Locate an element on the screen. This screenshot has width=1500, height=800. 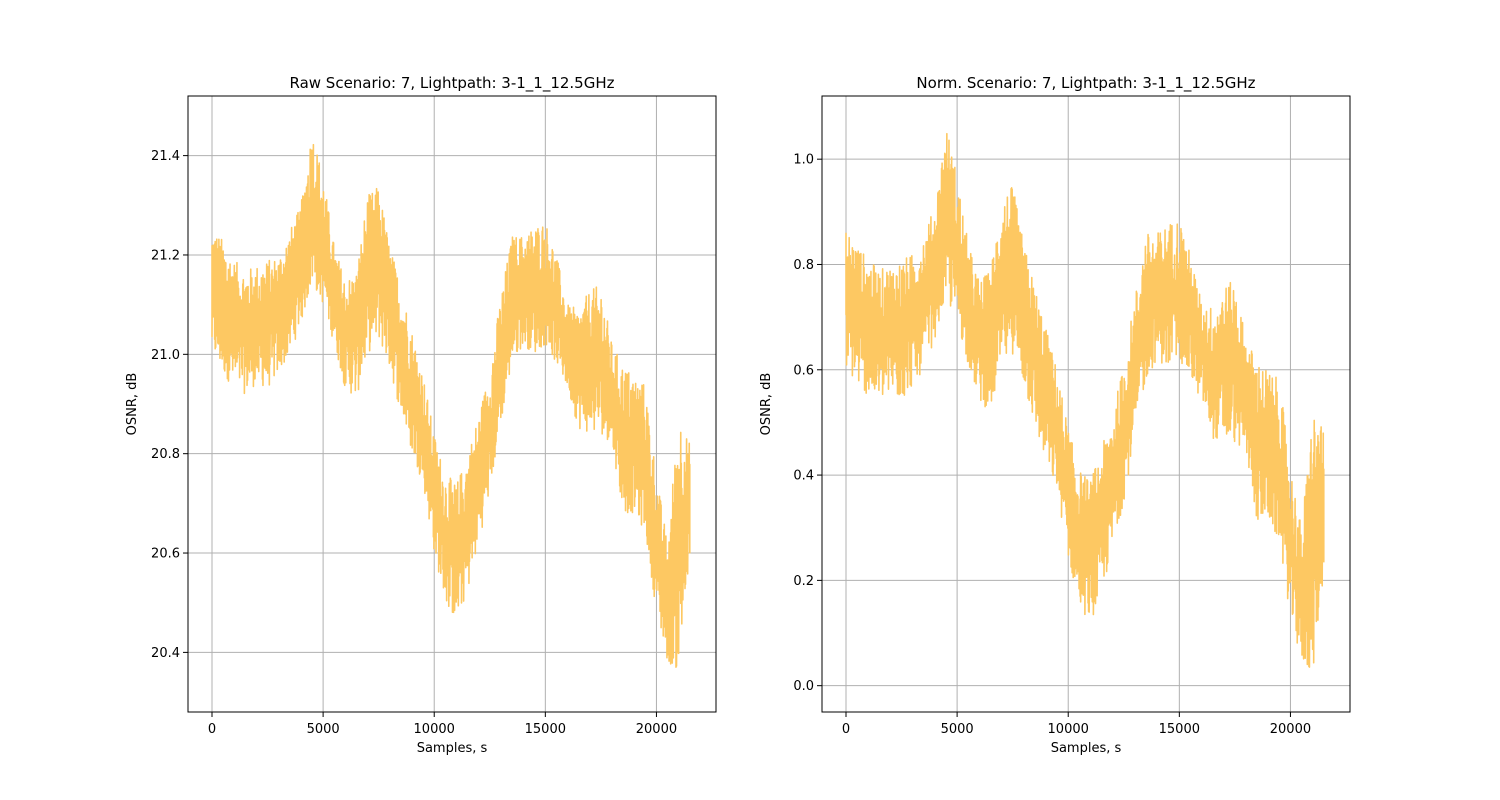
raw-y-tick-label: 20.8 is located at coordinates (165, 454).